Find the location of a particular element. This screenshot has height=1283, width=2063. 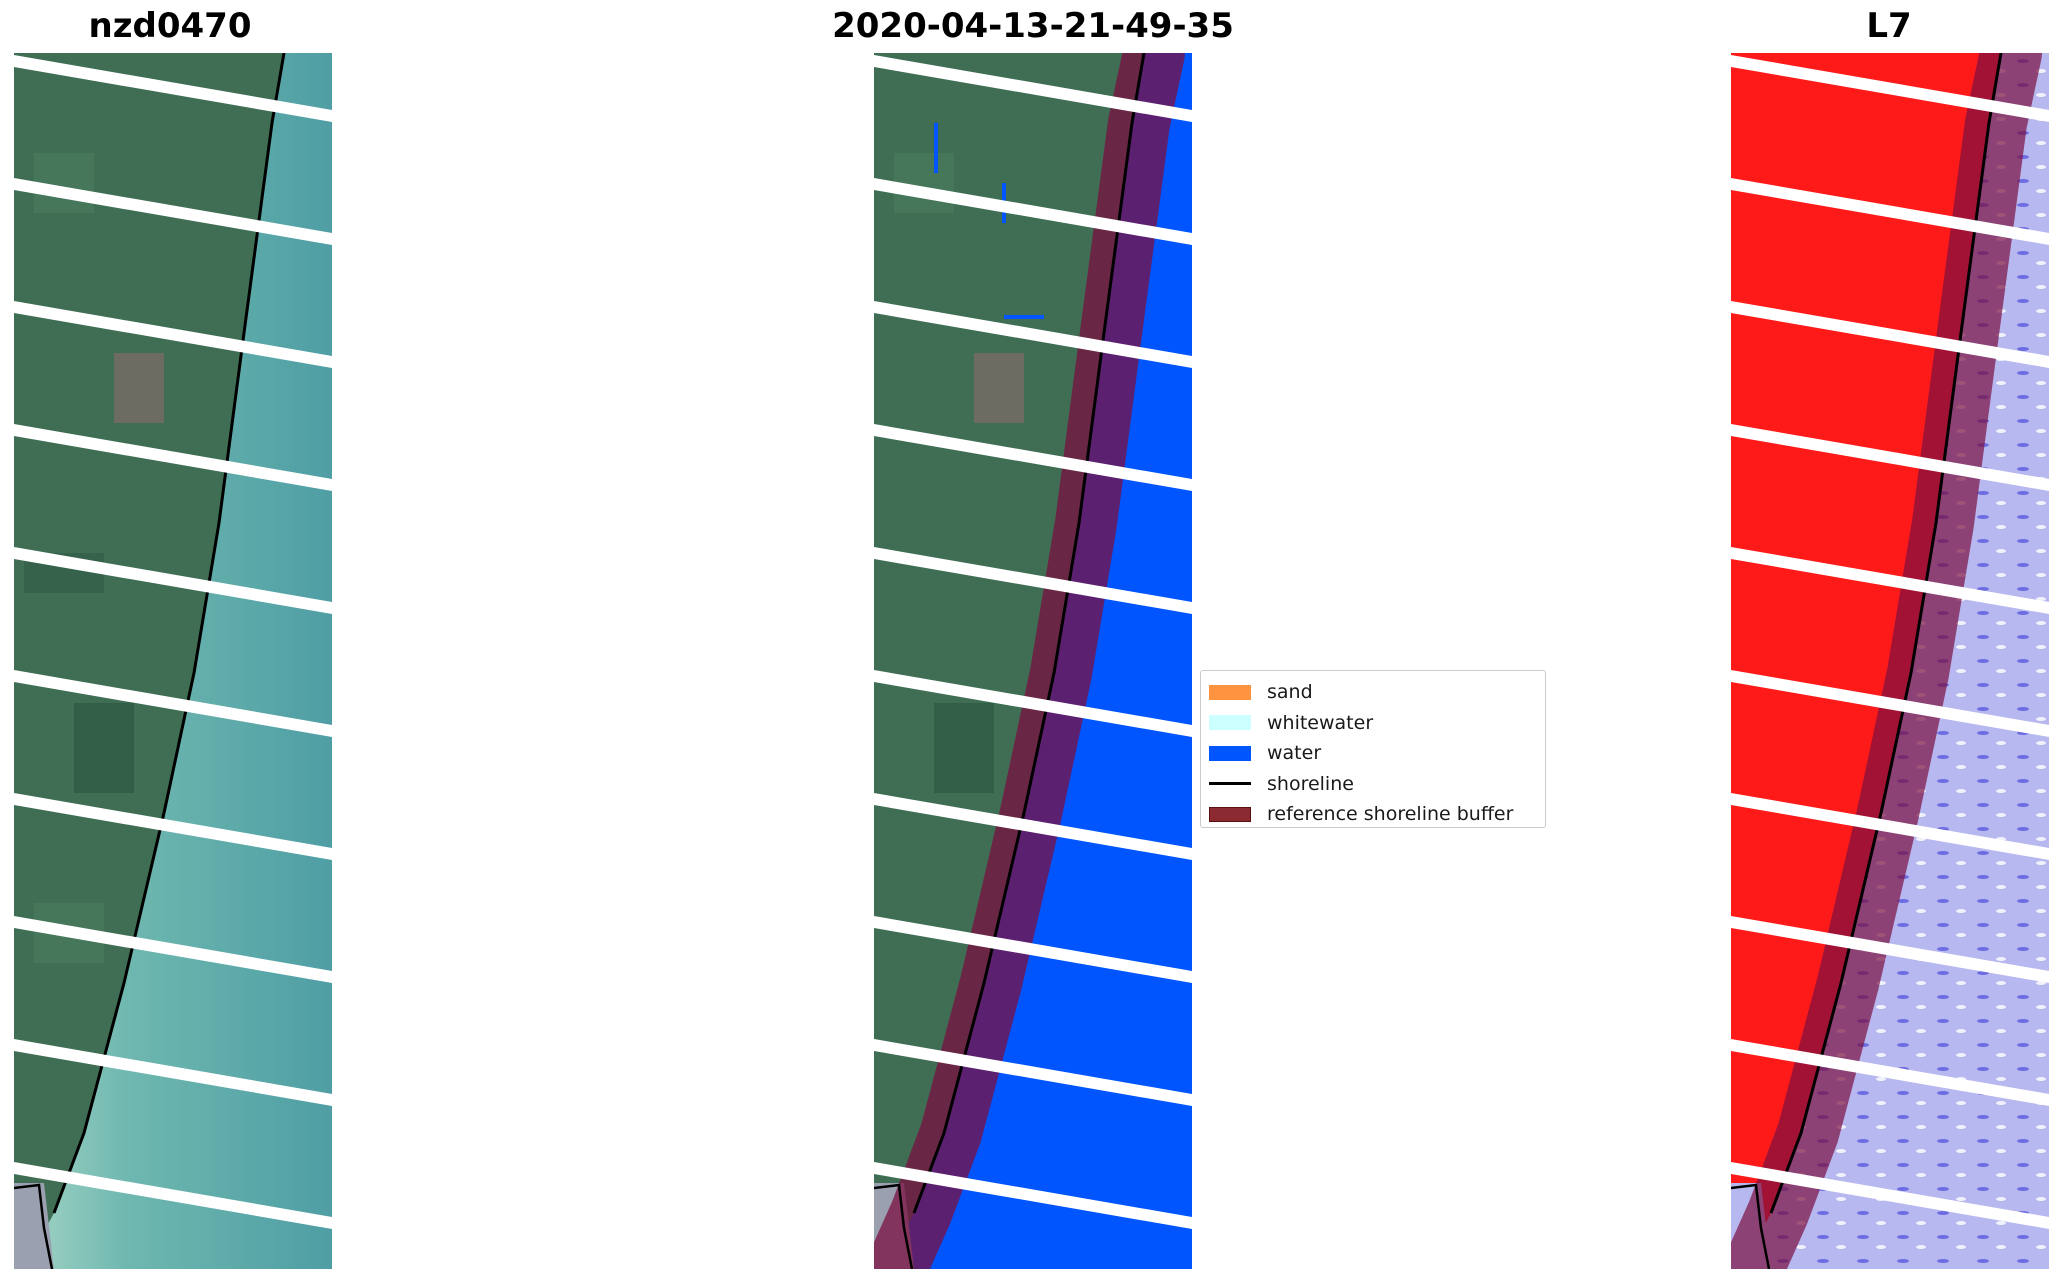

panel-title-index: L7 is located at coordinates (1889, 26).